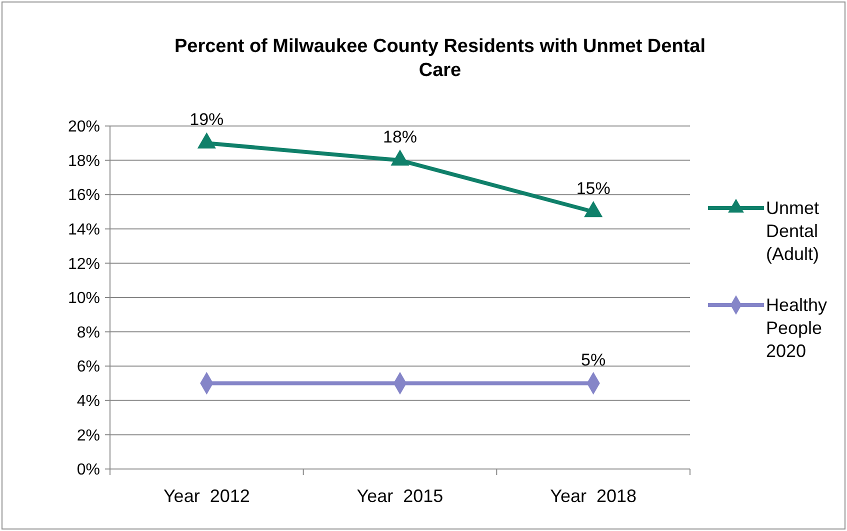 Image resolution: width=847 pixels, height=531 pixels. Describe the element at coordinates (593, 360) in the screenshot. I see `data-label: 5%` at that location.